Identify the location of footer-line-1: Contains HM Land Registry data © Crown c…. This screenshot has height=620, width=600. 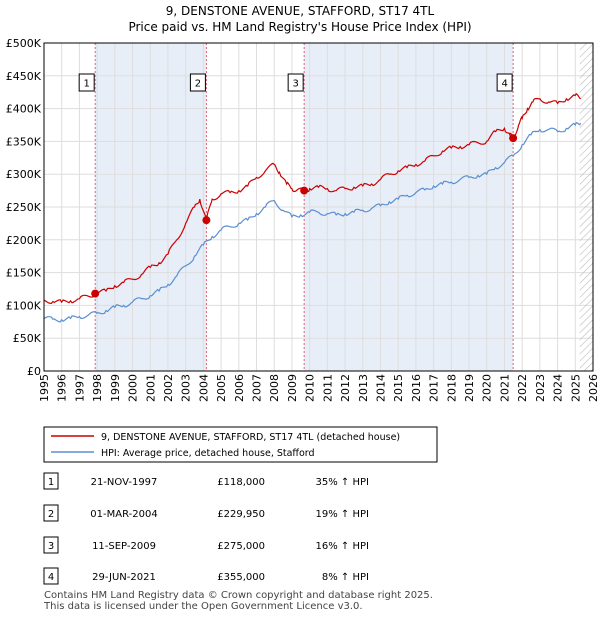
(238, 595).